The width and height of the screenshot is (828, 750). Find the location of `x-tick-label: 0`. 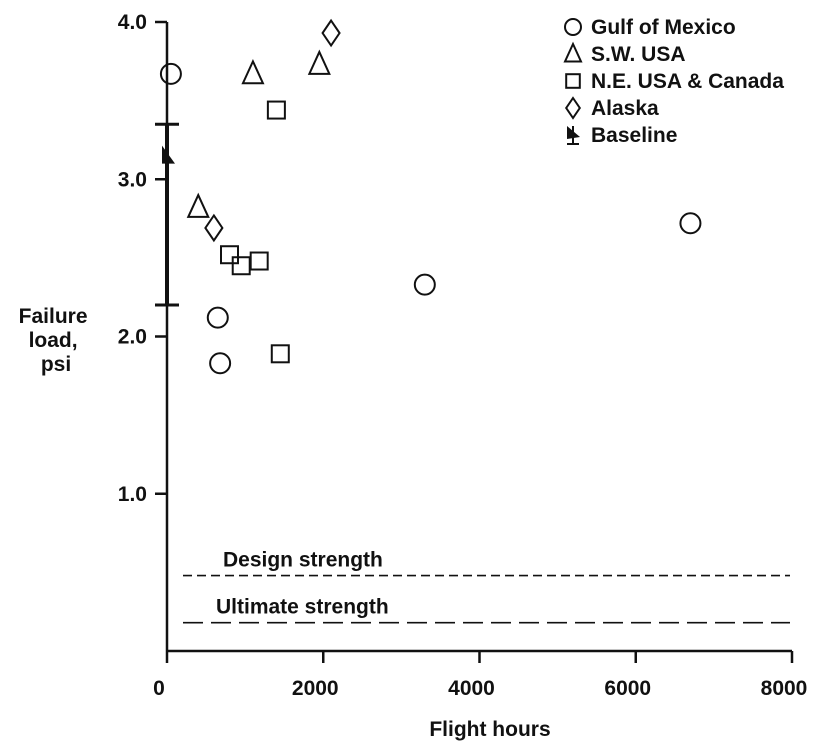

x-tick-label: 0 is located at coordinates (159, 688).